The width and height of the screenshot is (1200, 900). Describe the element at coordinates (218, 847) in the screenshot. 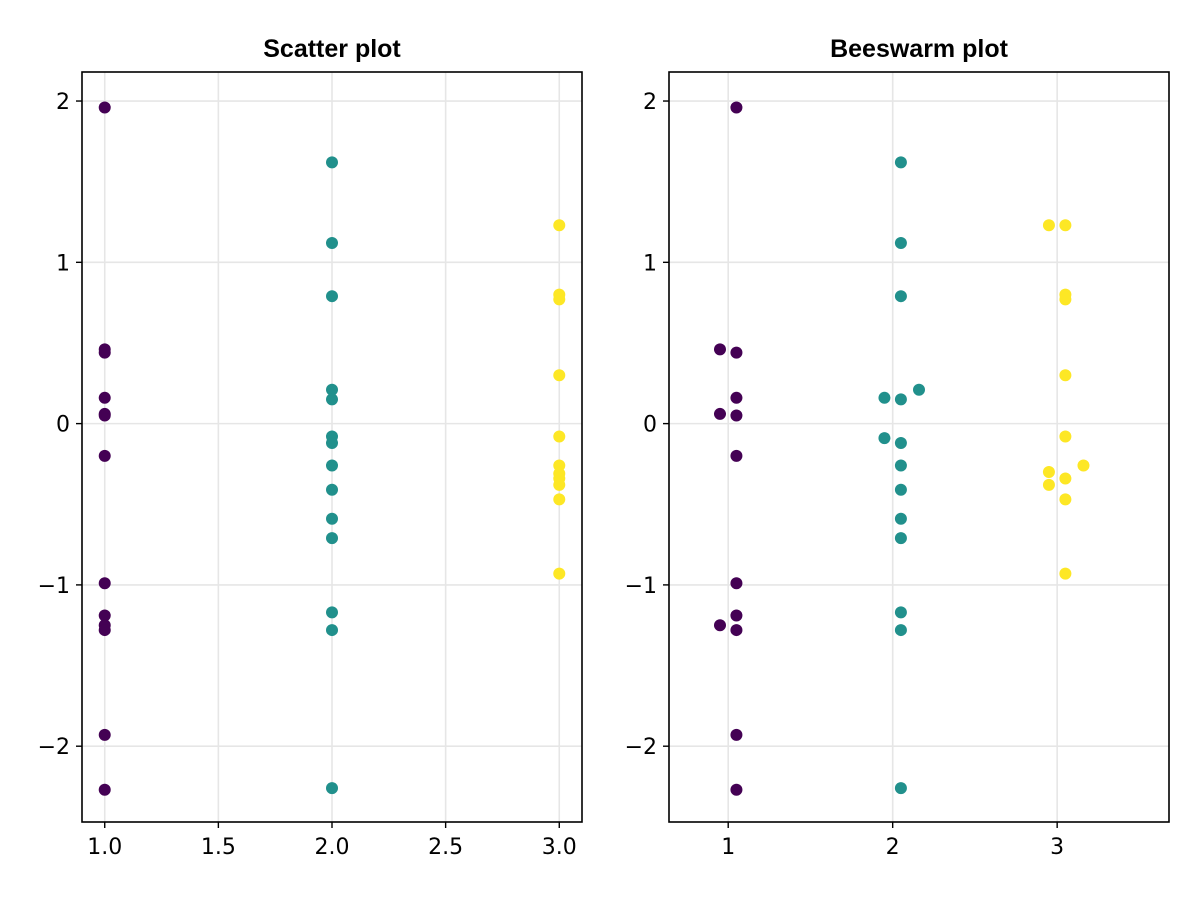

I see `x-tick-label: 1.5` at that location.